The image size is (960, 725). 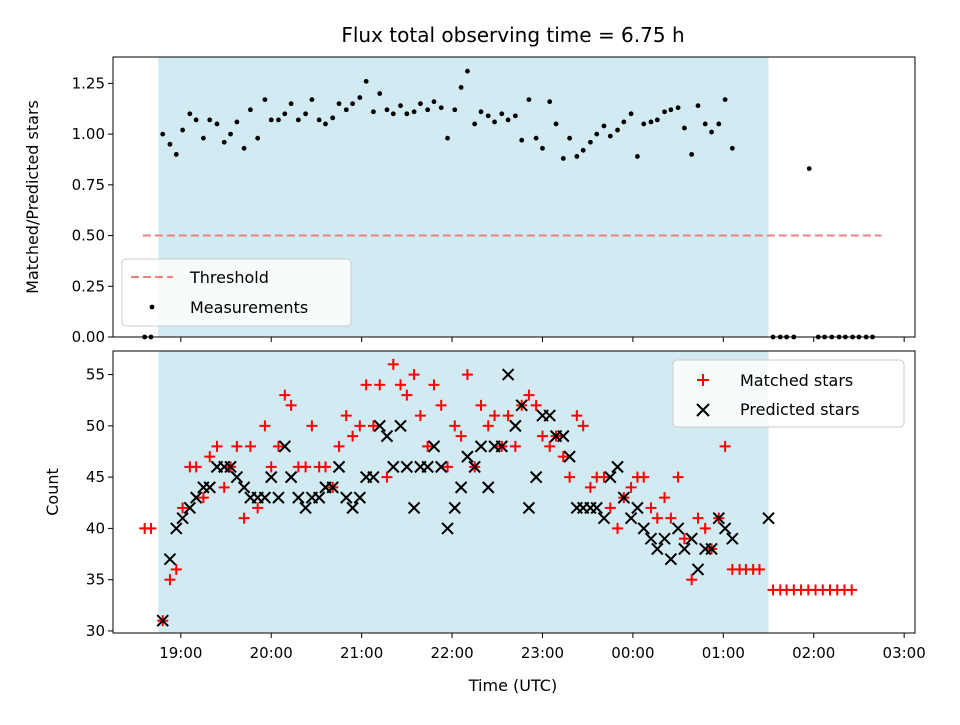 I want to click on ratio-y-tick-label: 0.00, so click(x=88, y=337).